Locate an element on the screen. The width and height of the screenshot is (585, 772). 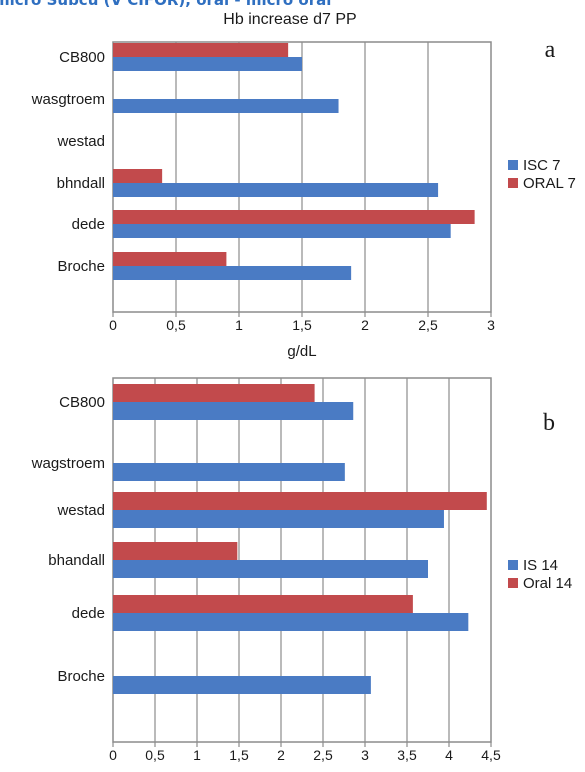
chart-title: Hb increase d7 PP is located at coordinates (289, 19).